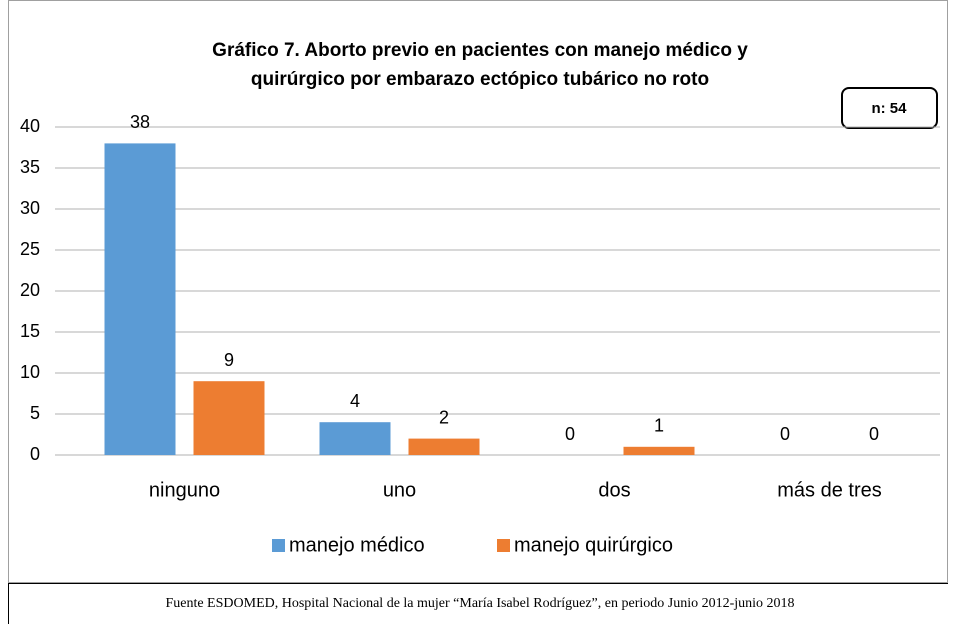 The image size is (956, 624). Describe the element at coordinates (355, 401) in the screenshot. I see `data-label: 4` at that location.